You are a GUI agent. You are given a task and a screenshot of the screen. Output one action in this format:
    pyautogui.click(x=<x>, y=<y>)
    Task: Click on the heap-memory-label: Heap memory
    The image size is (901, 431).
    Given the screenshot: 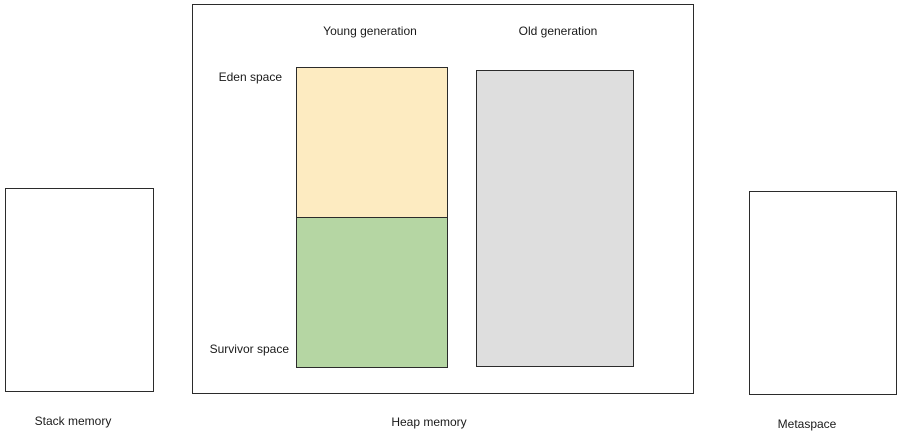 What is the action you would take?
    pyautogui.click(x=429, y=422)
    